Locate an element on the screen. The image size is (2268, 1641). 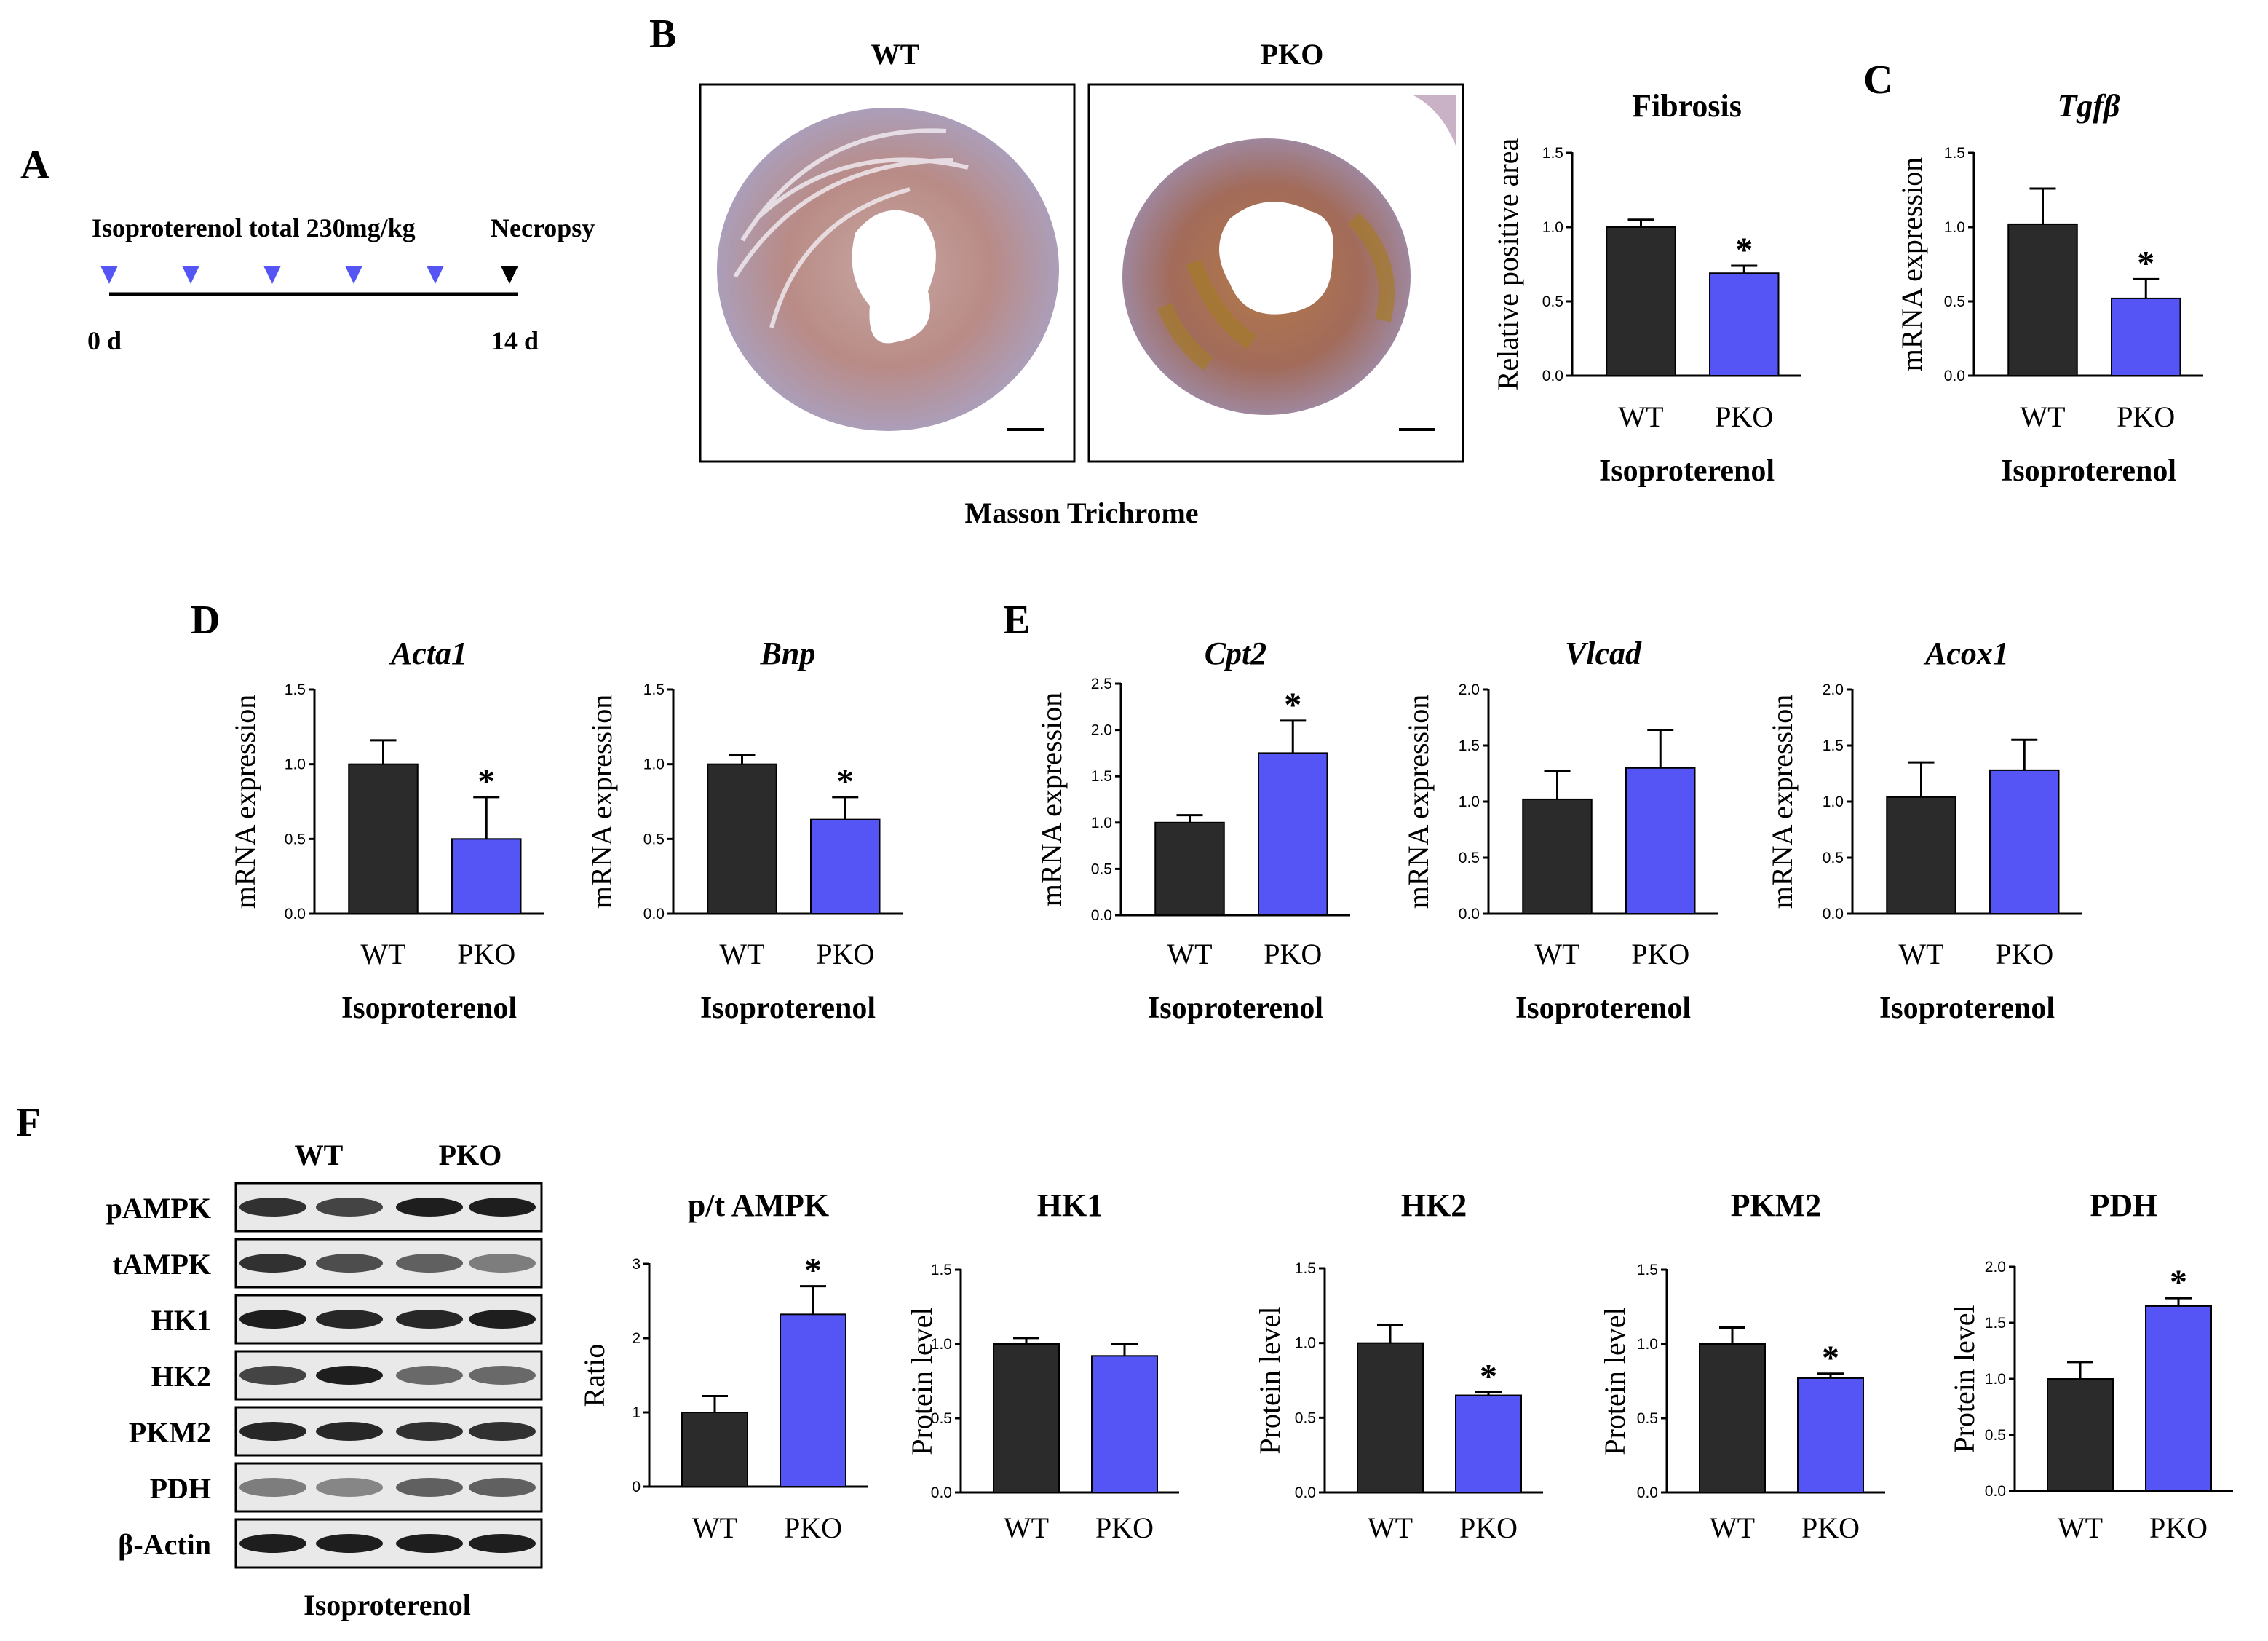
chart-hk2: HK2 0.0 0.5 1.0 1.5 Protein level WT PKO * is located at coordinates (1398, 1365).